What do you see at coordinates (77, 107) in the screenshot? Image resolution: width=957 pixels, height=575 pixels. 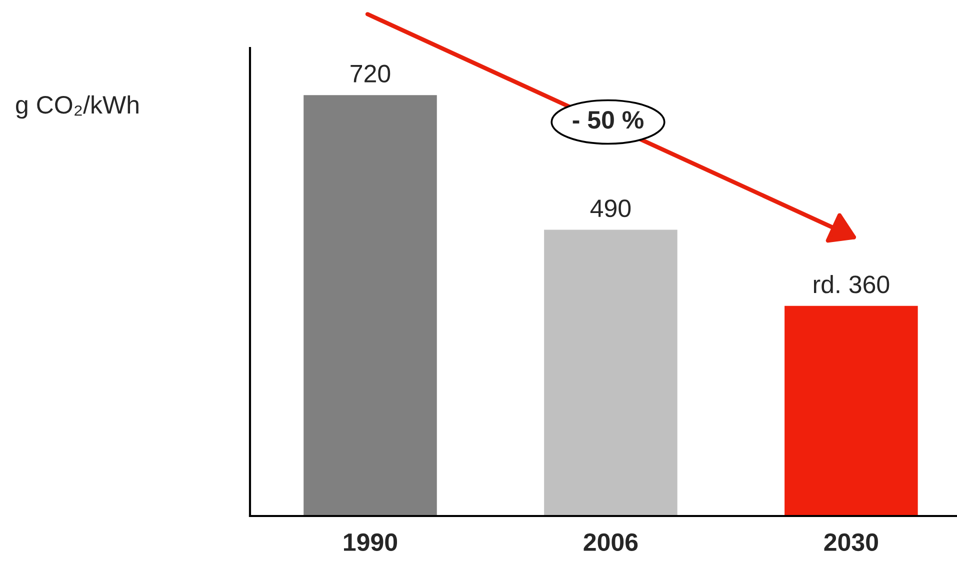 I see `y-axis-title: g CO₂/kWh` at bounding box center [77, 107].